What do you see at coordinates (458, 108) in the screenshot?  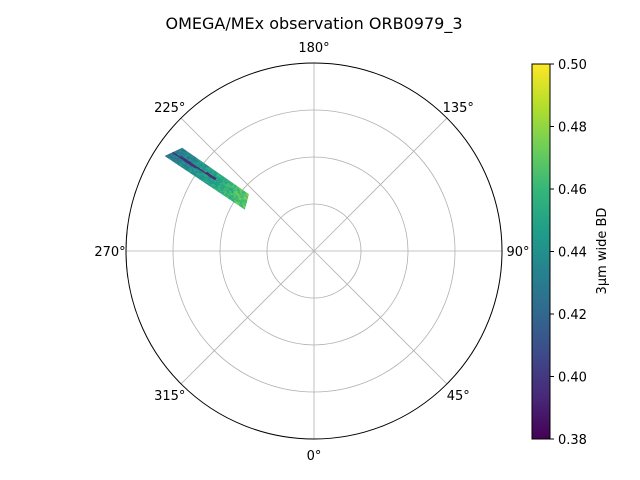 I see `theta-tick-label-135: 135°` at bounding box center [458, 108].